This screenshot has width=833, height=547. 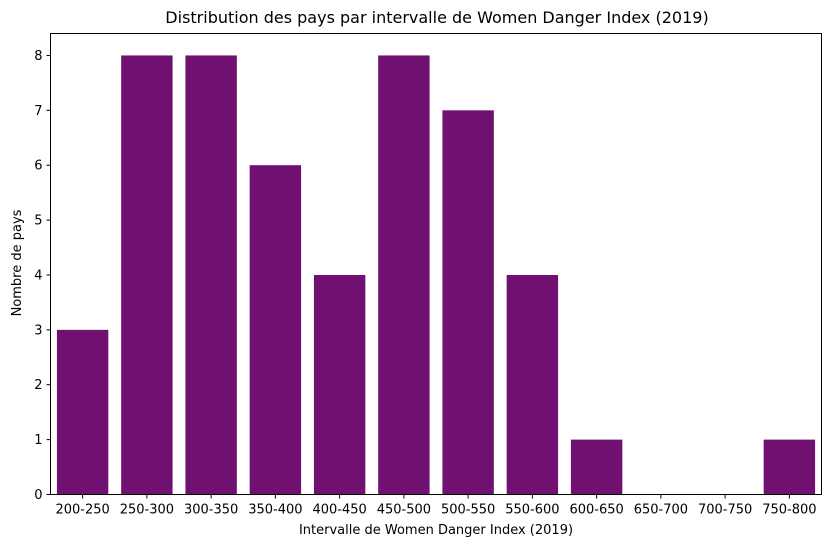 I want to click on y-tick-label: 6, so click(x=38, y=166).